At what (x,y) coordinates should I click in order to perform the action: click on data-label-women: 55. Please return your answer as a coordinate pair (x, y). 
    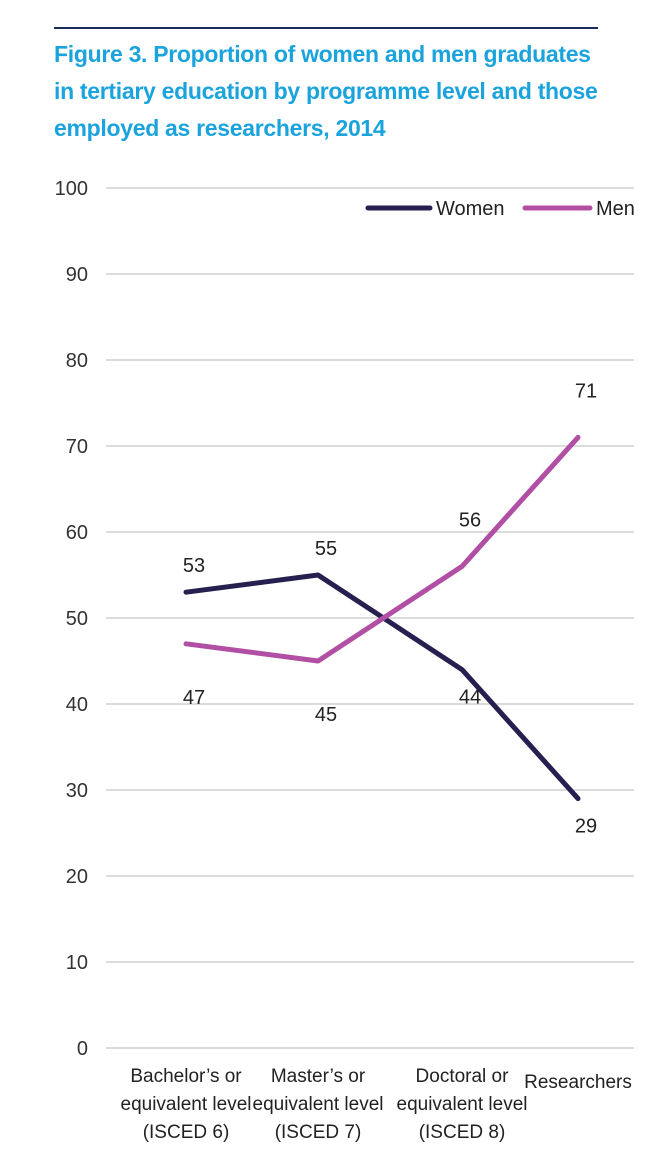
    Looking at the image, I should click on (326, 549).